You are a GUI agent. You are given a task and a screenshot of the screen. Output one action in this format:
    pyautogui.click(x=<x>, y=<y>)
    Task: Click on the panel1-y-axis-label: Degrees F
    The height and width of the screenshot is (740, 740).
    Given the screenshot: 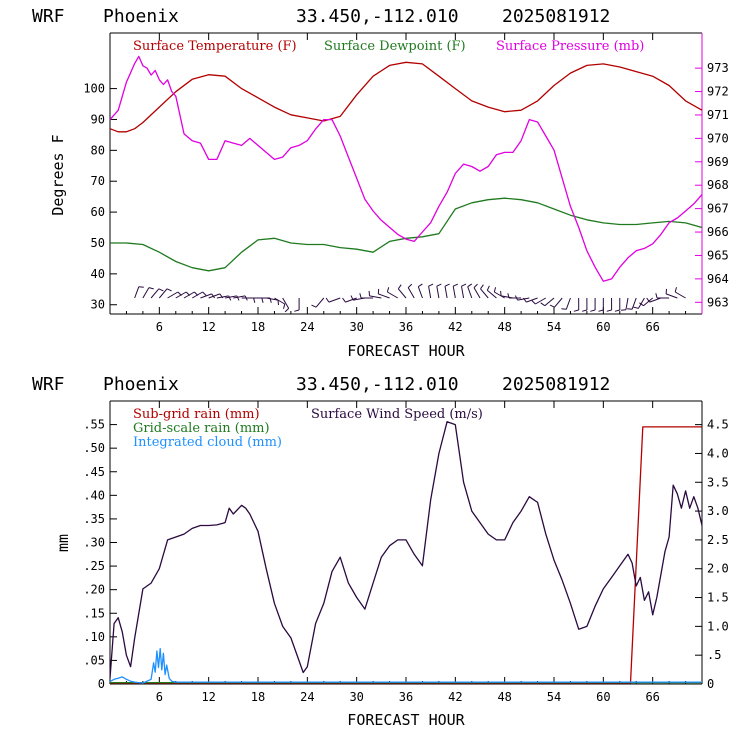 What is the action you would take?
    pyautogui.click(x=58, y=174)
    